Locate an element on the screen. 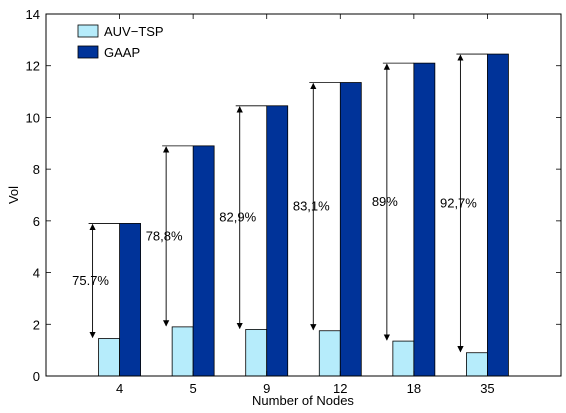 Image resolution: width=566 pixels, height=413 pixels. y-tick-label-0: 0 is located at coordinates (36, 376).